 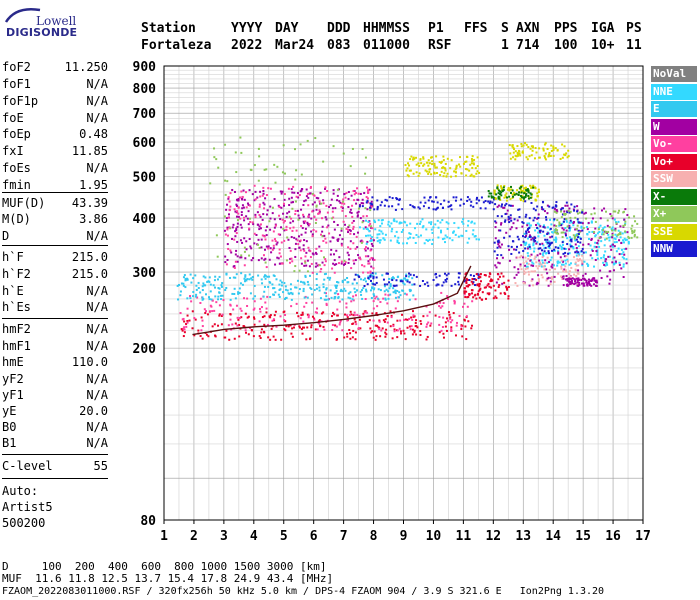 I want to click on param-key: yF2, so click(x=13, y=379).